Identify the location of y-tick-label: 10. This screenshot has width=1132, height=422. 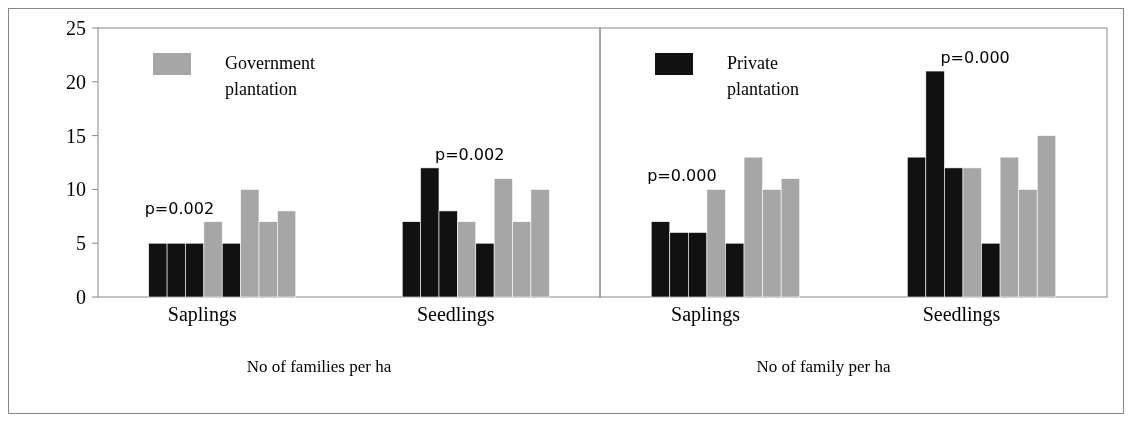
(76, 189).